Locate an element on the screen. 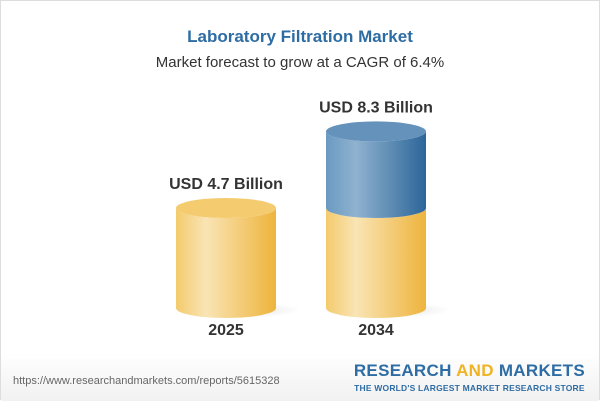 The image size is (600, 401). cylinder-growth-2034-top is located at coordinates (376, 131).